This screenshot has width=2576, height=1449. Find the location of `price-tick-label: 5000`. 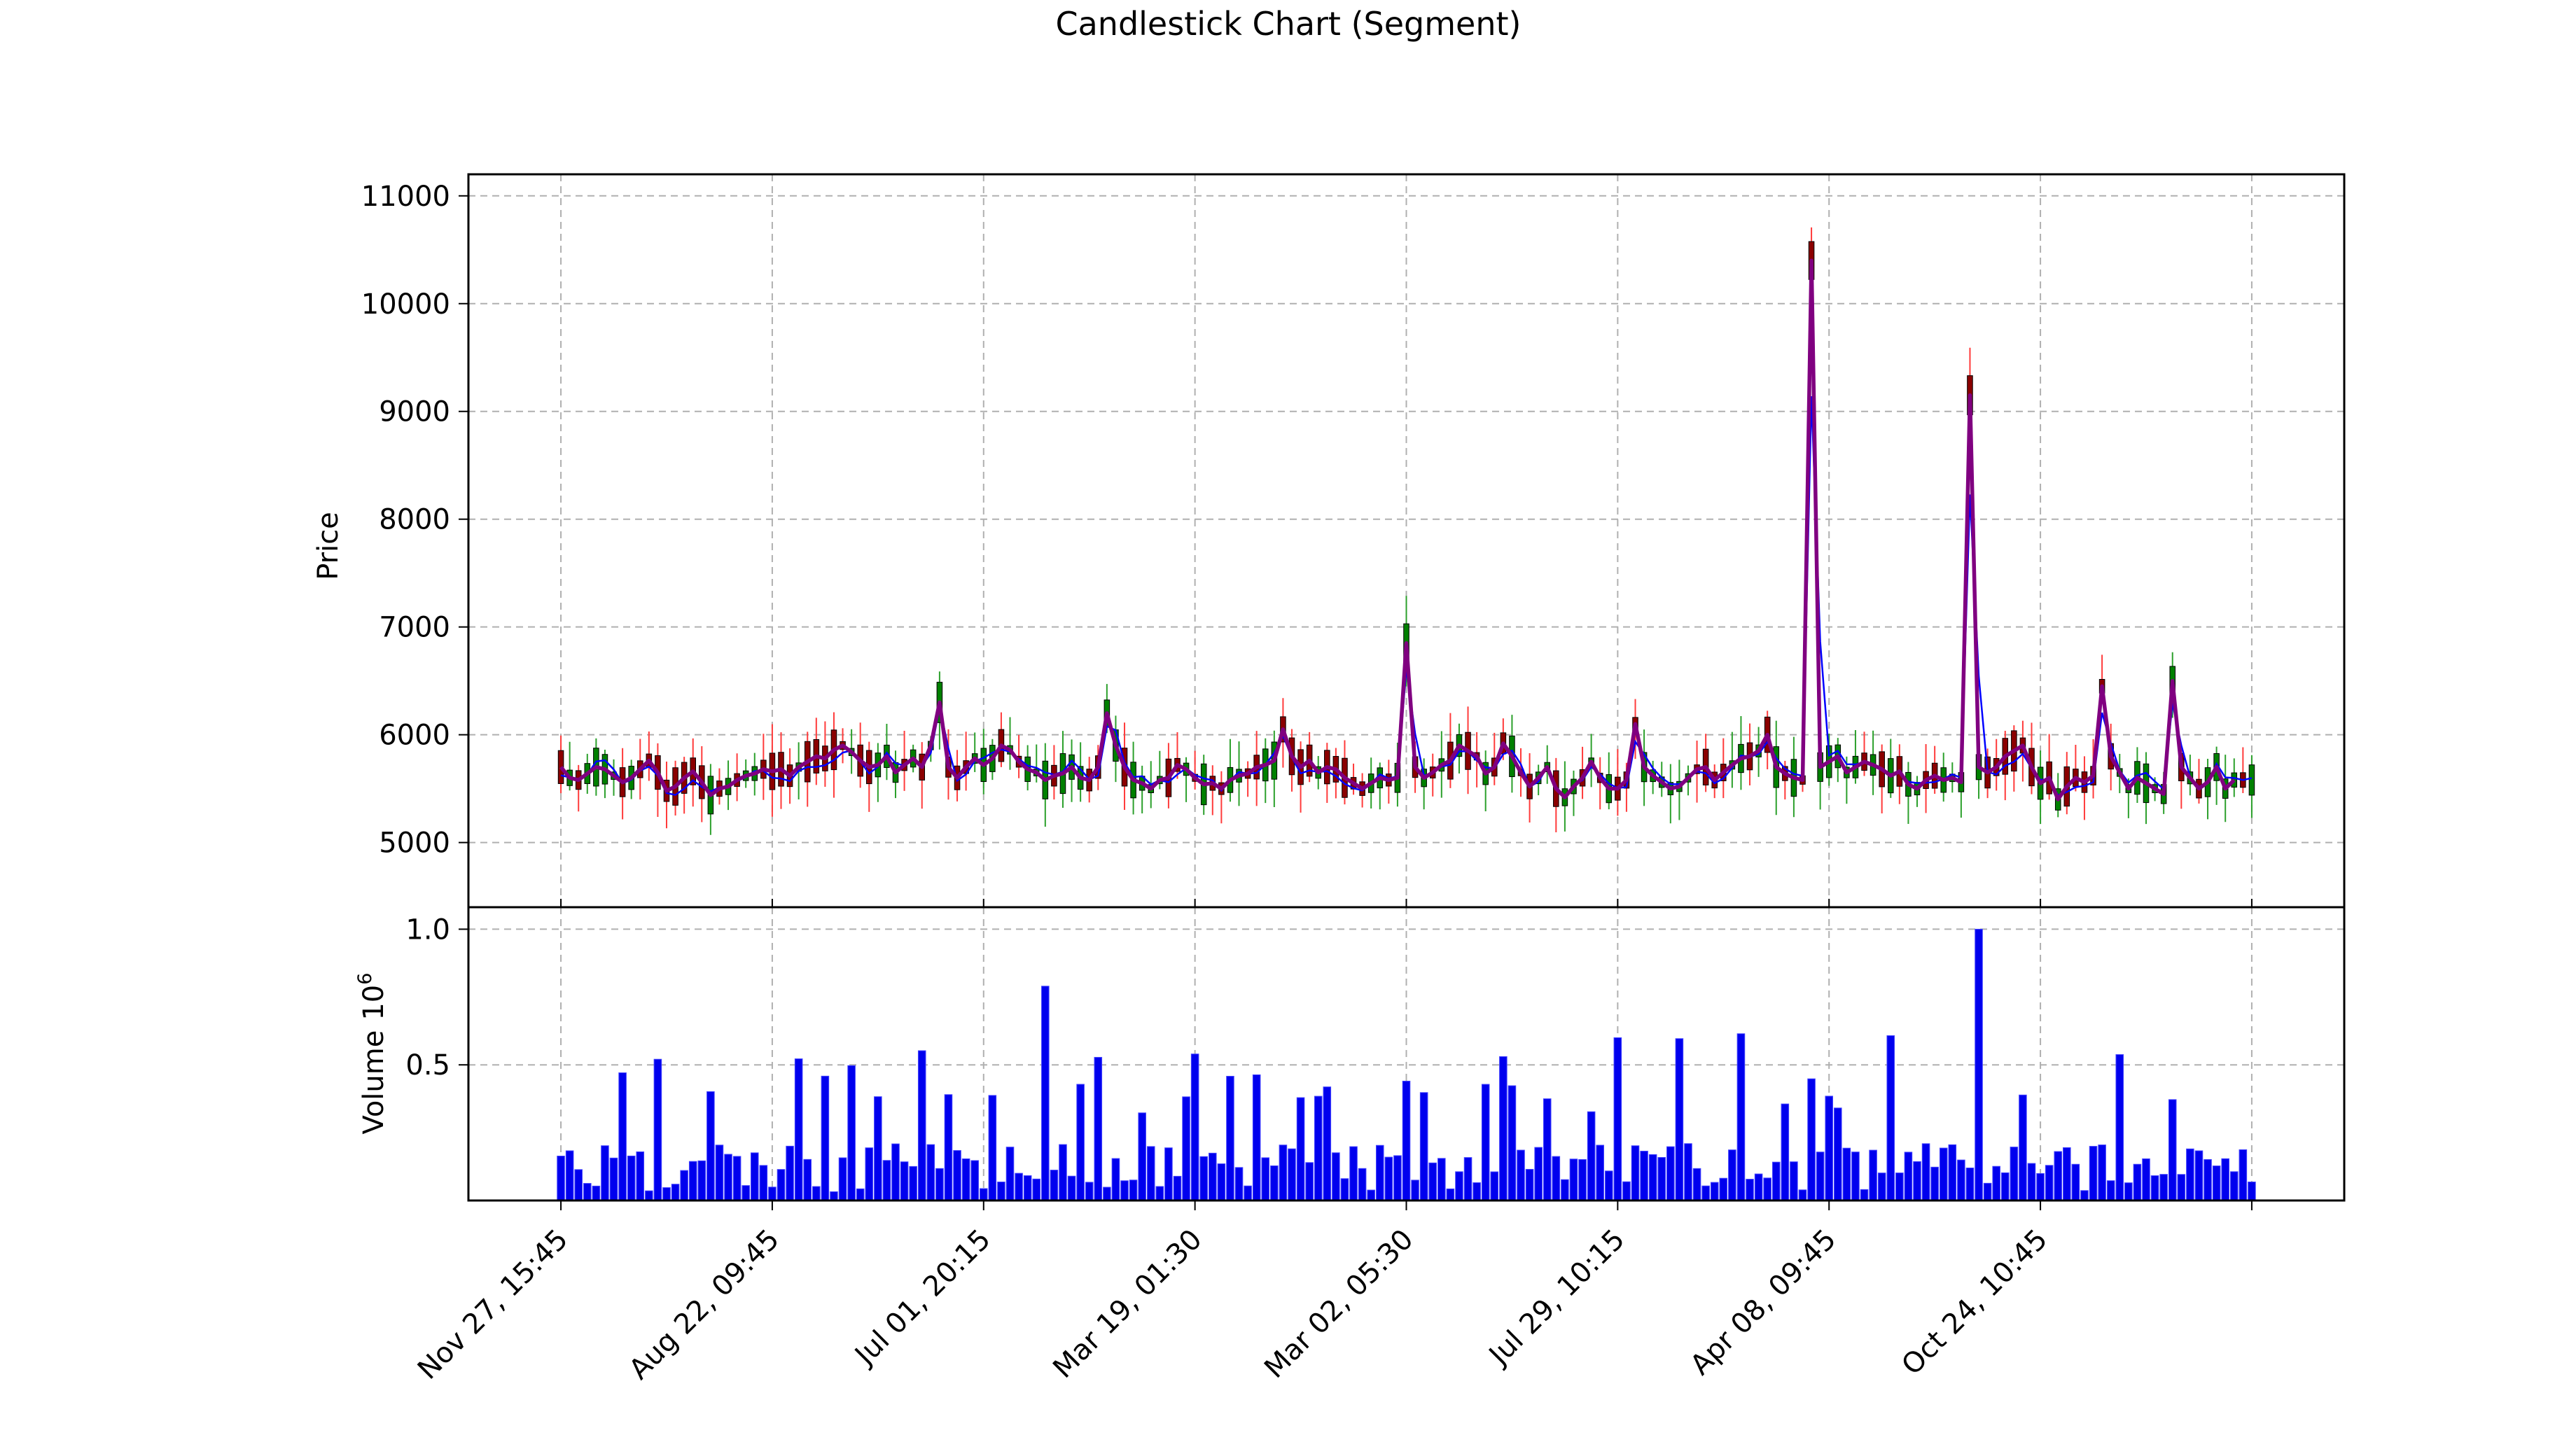

price-tick-label: 5000 is located at coordinates (414, 843).